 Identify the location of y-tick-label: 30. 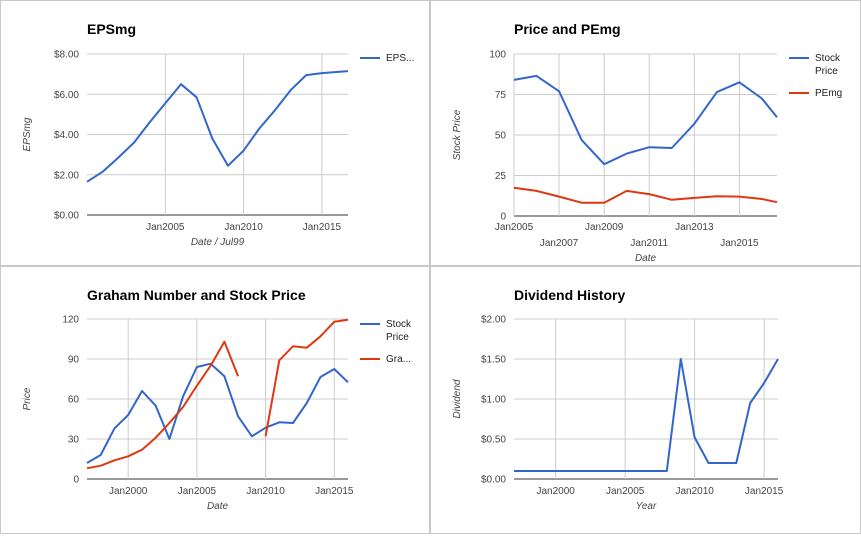
(74, 440).